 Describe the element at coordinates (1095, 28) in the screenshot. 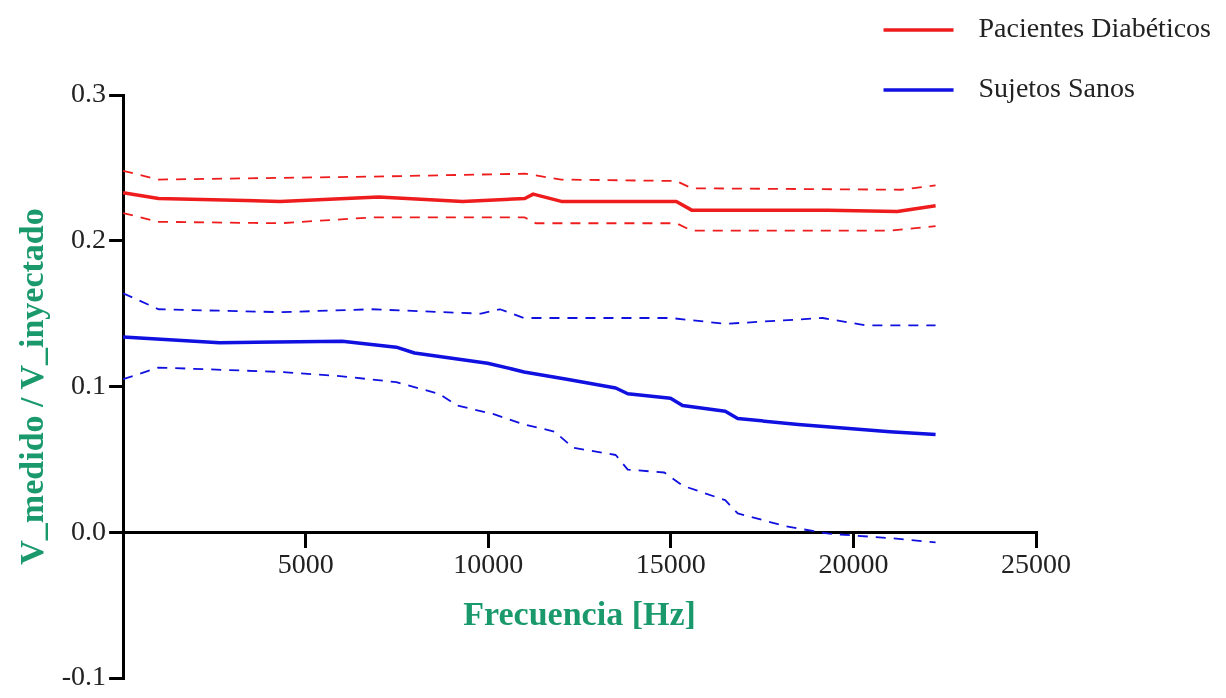

I see `legend-label: Pacientes Diabéticos` at that location.